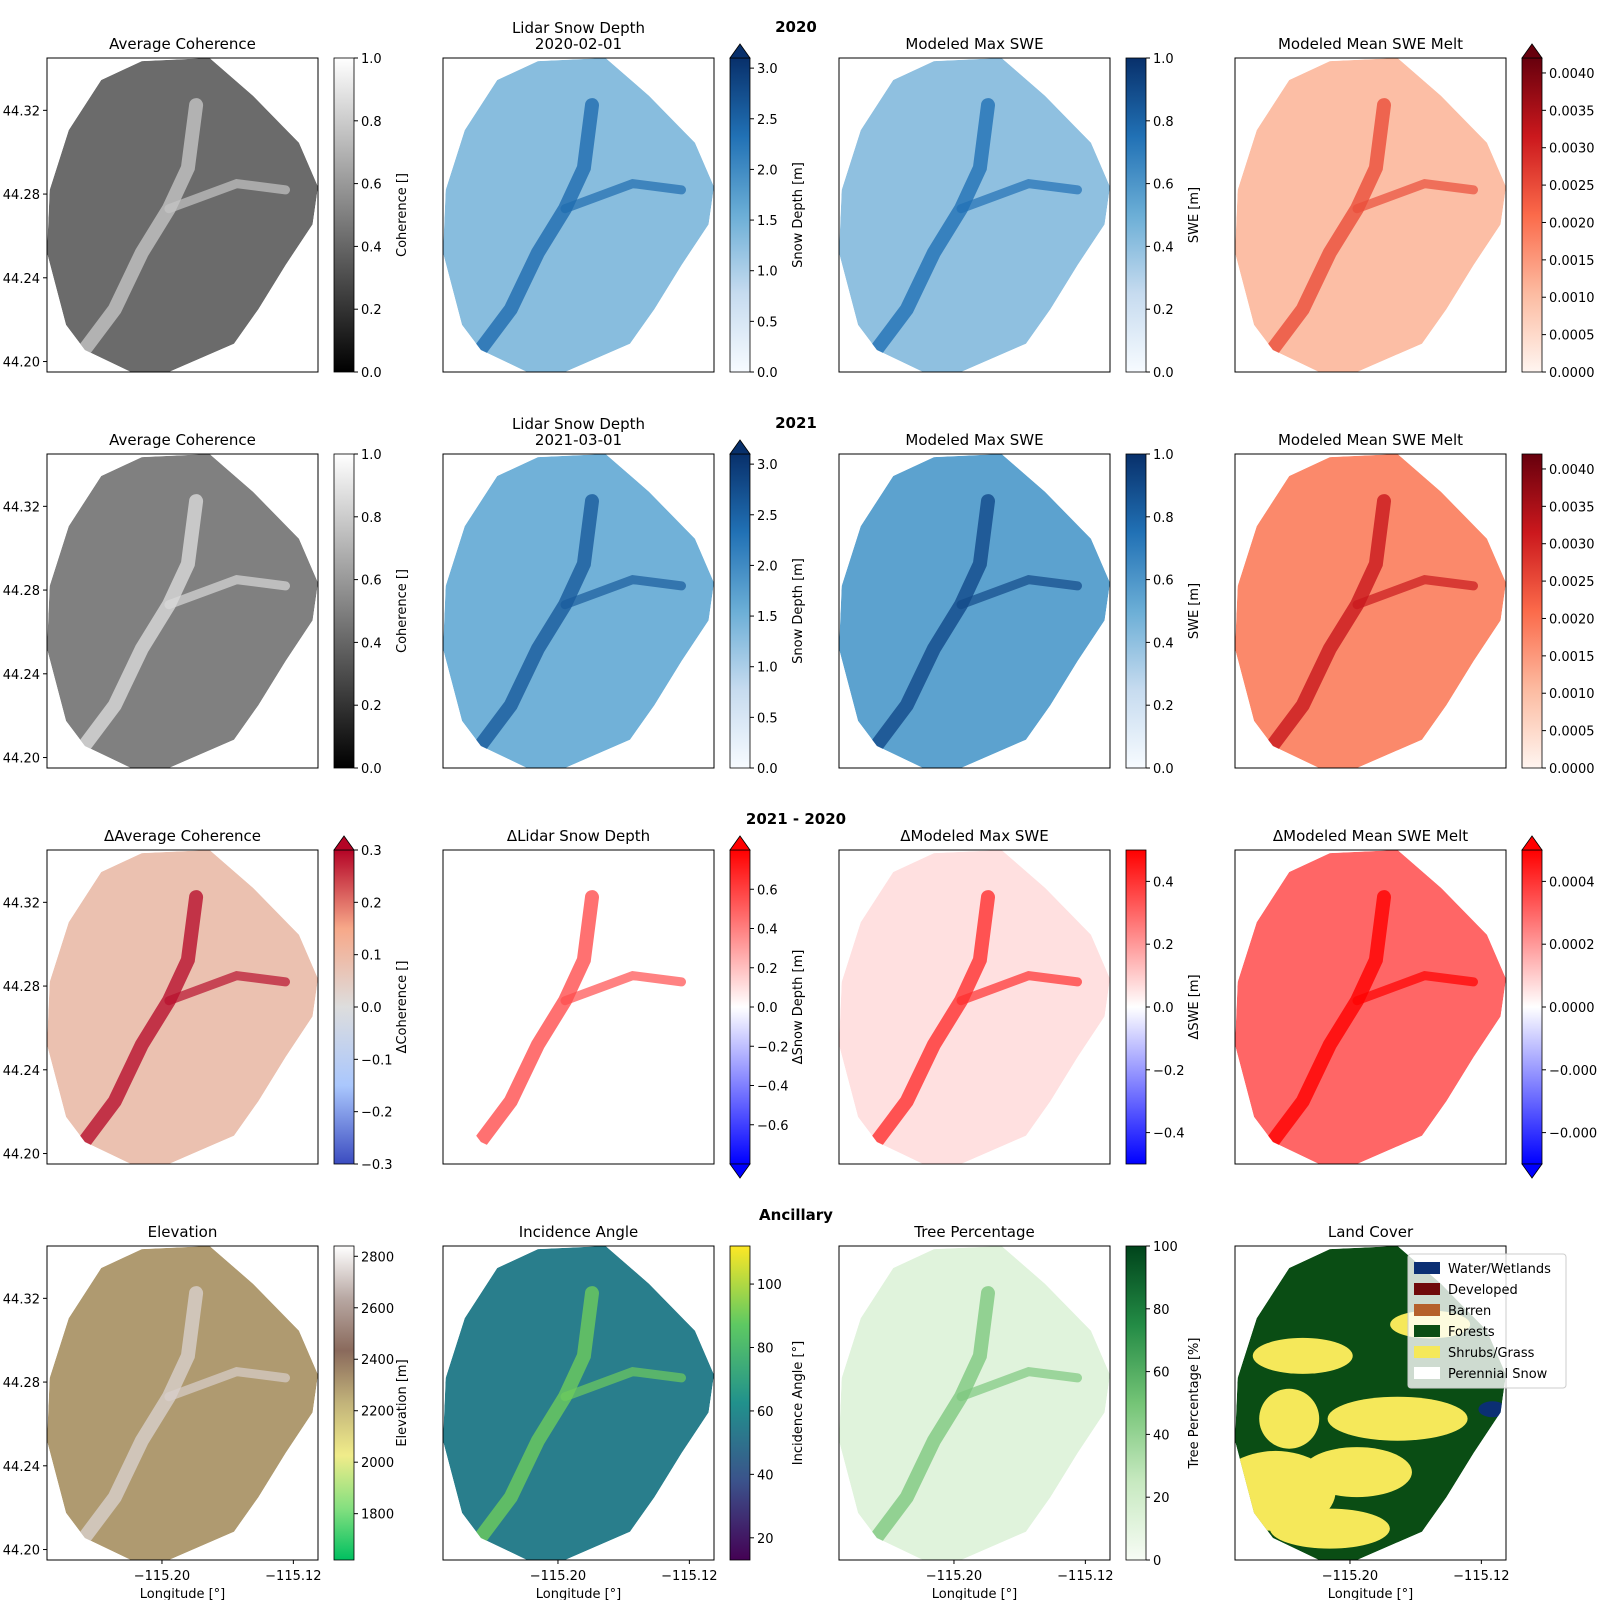 This screenshot has height=1600, width=1600. What do you see at coordinates (1350, 1576) in the screenshot?
I see `x-tick-label: −115.20` at bounding box center [1350, 1576].